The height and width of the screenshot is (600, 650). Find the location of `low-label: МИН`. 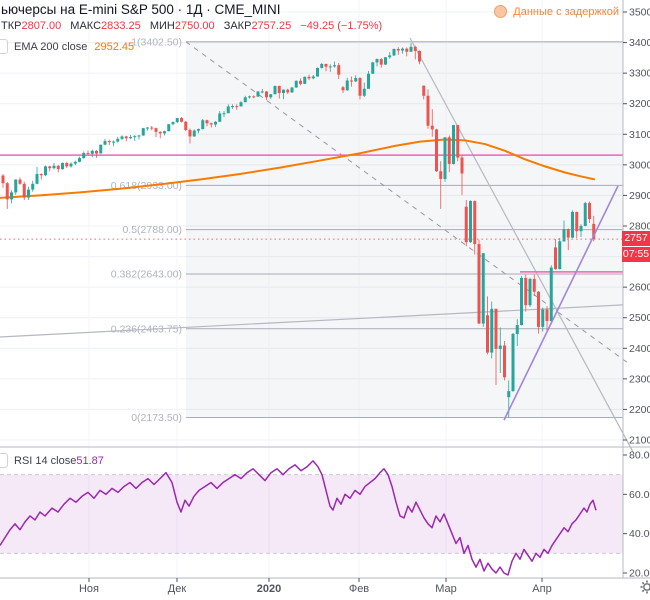

low-label: МИН is located at coordinates (162, 26).